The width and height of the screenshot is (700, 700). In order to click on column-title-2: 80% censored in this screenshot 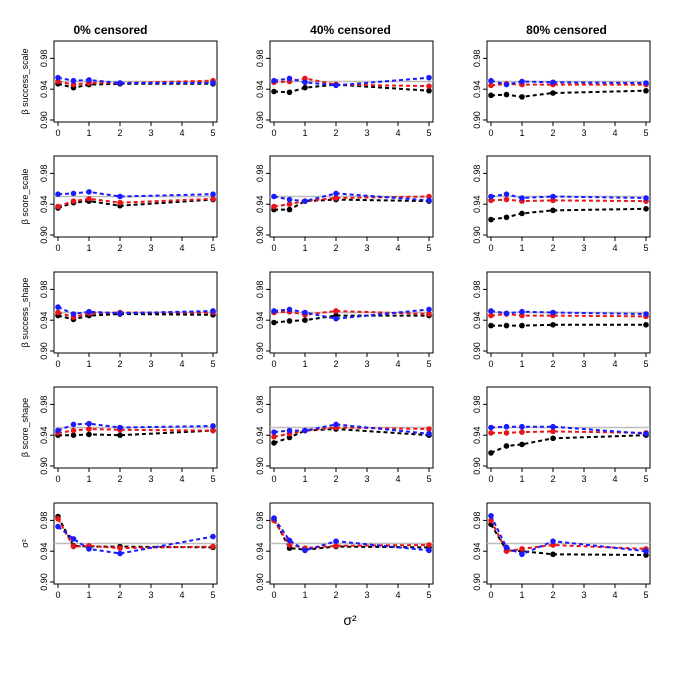, I will do `click(566, 30)`.